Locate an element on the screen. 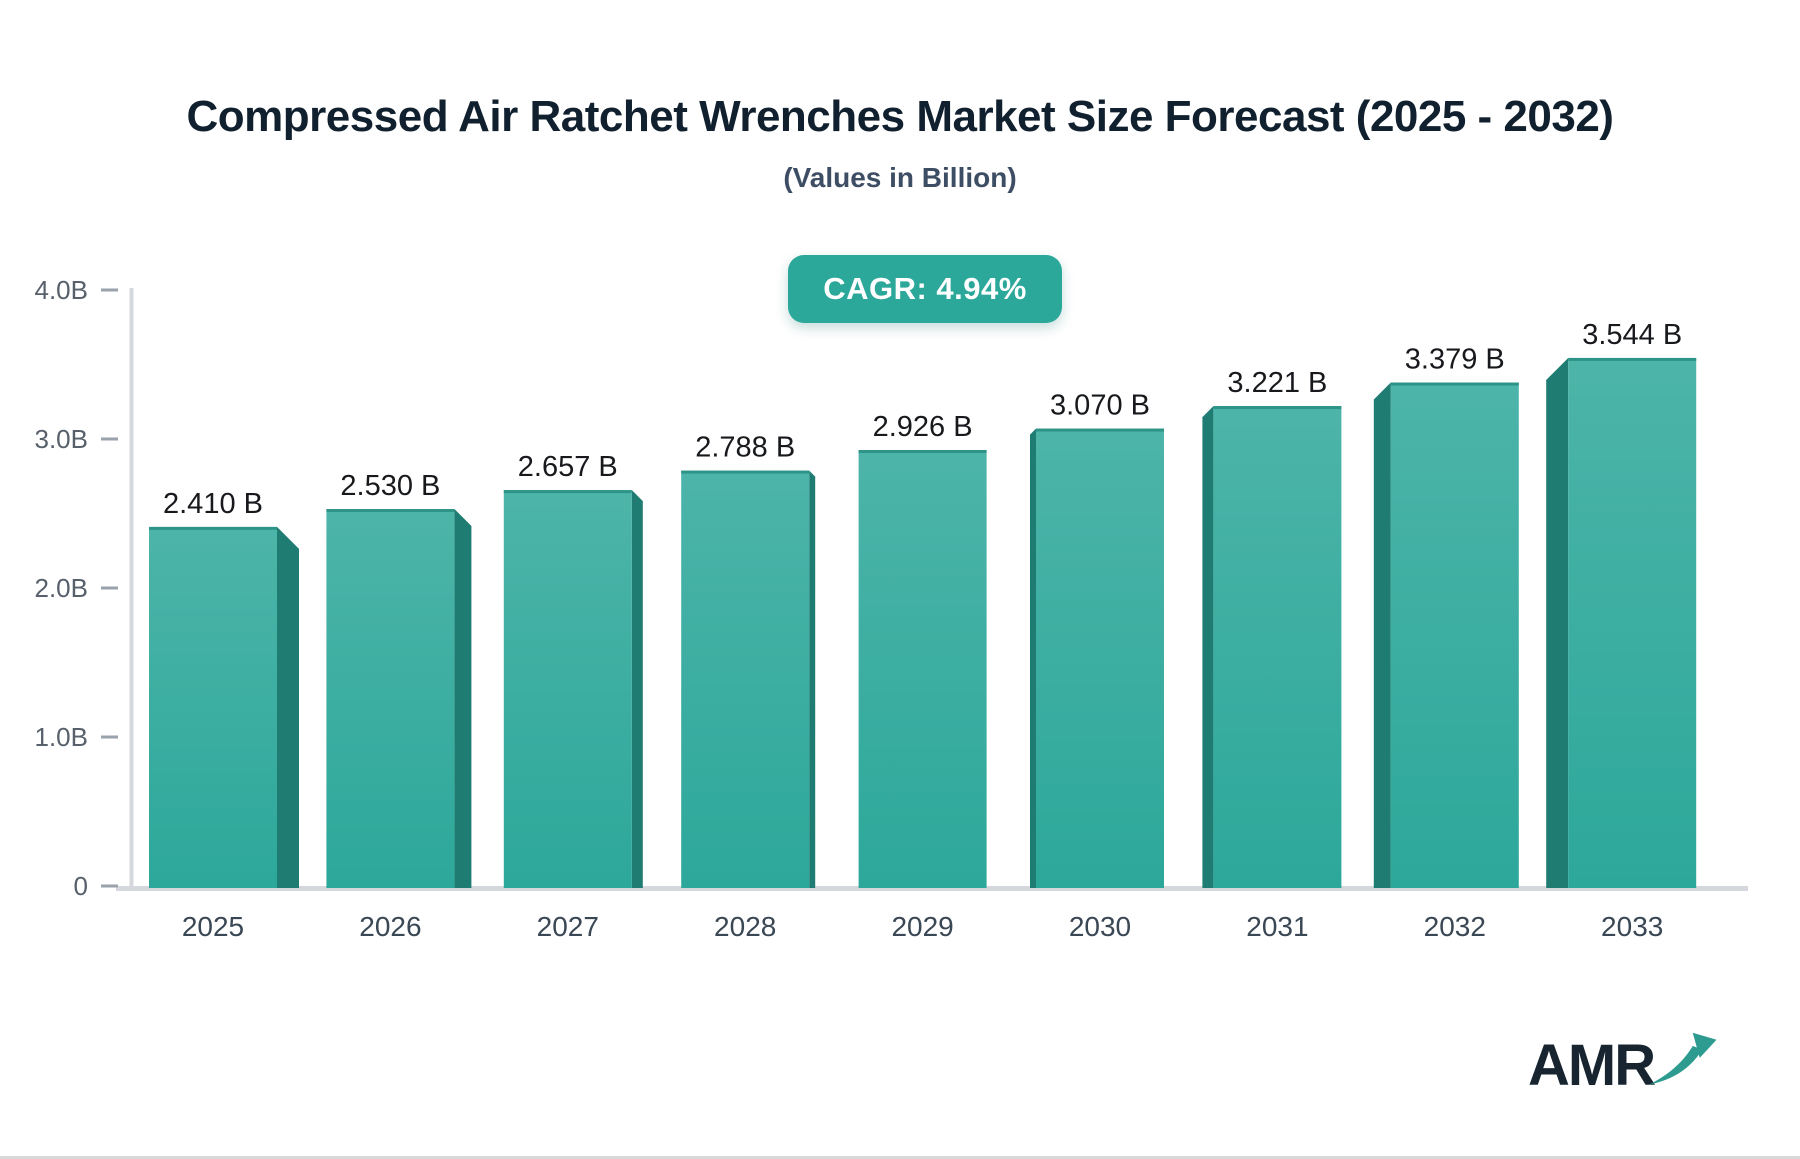  x-axis-category-label: 2031 is located at coordinates (1277, 926).